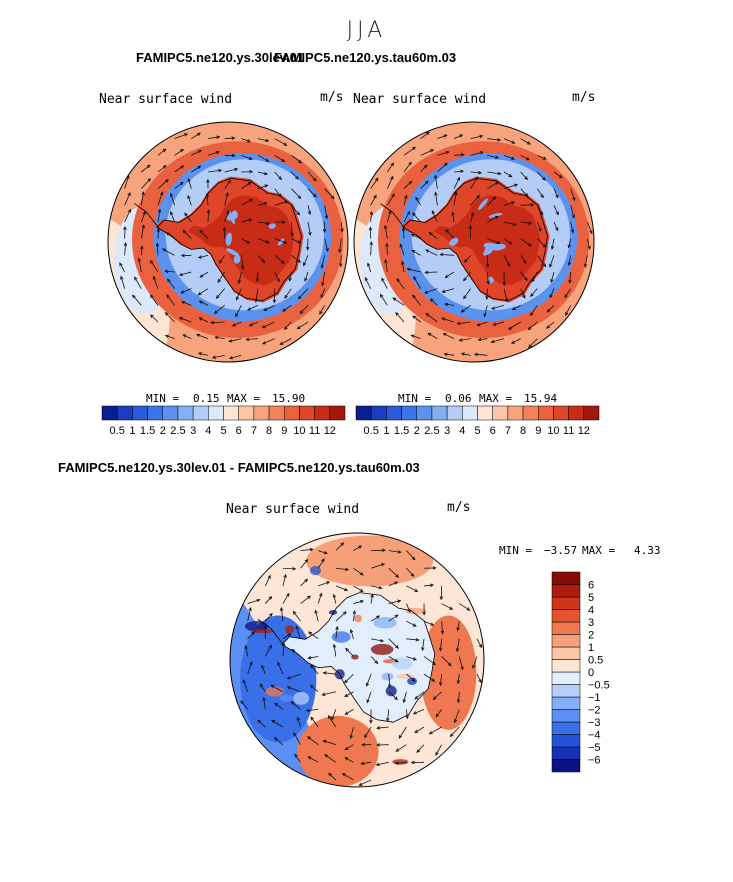 The width and height of the screenshot is (733, 882). I want to click on colorbar-tick-label: 7, so click(508, 431).